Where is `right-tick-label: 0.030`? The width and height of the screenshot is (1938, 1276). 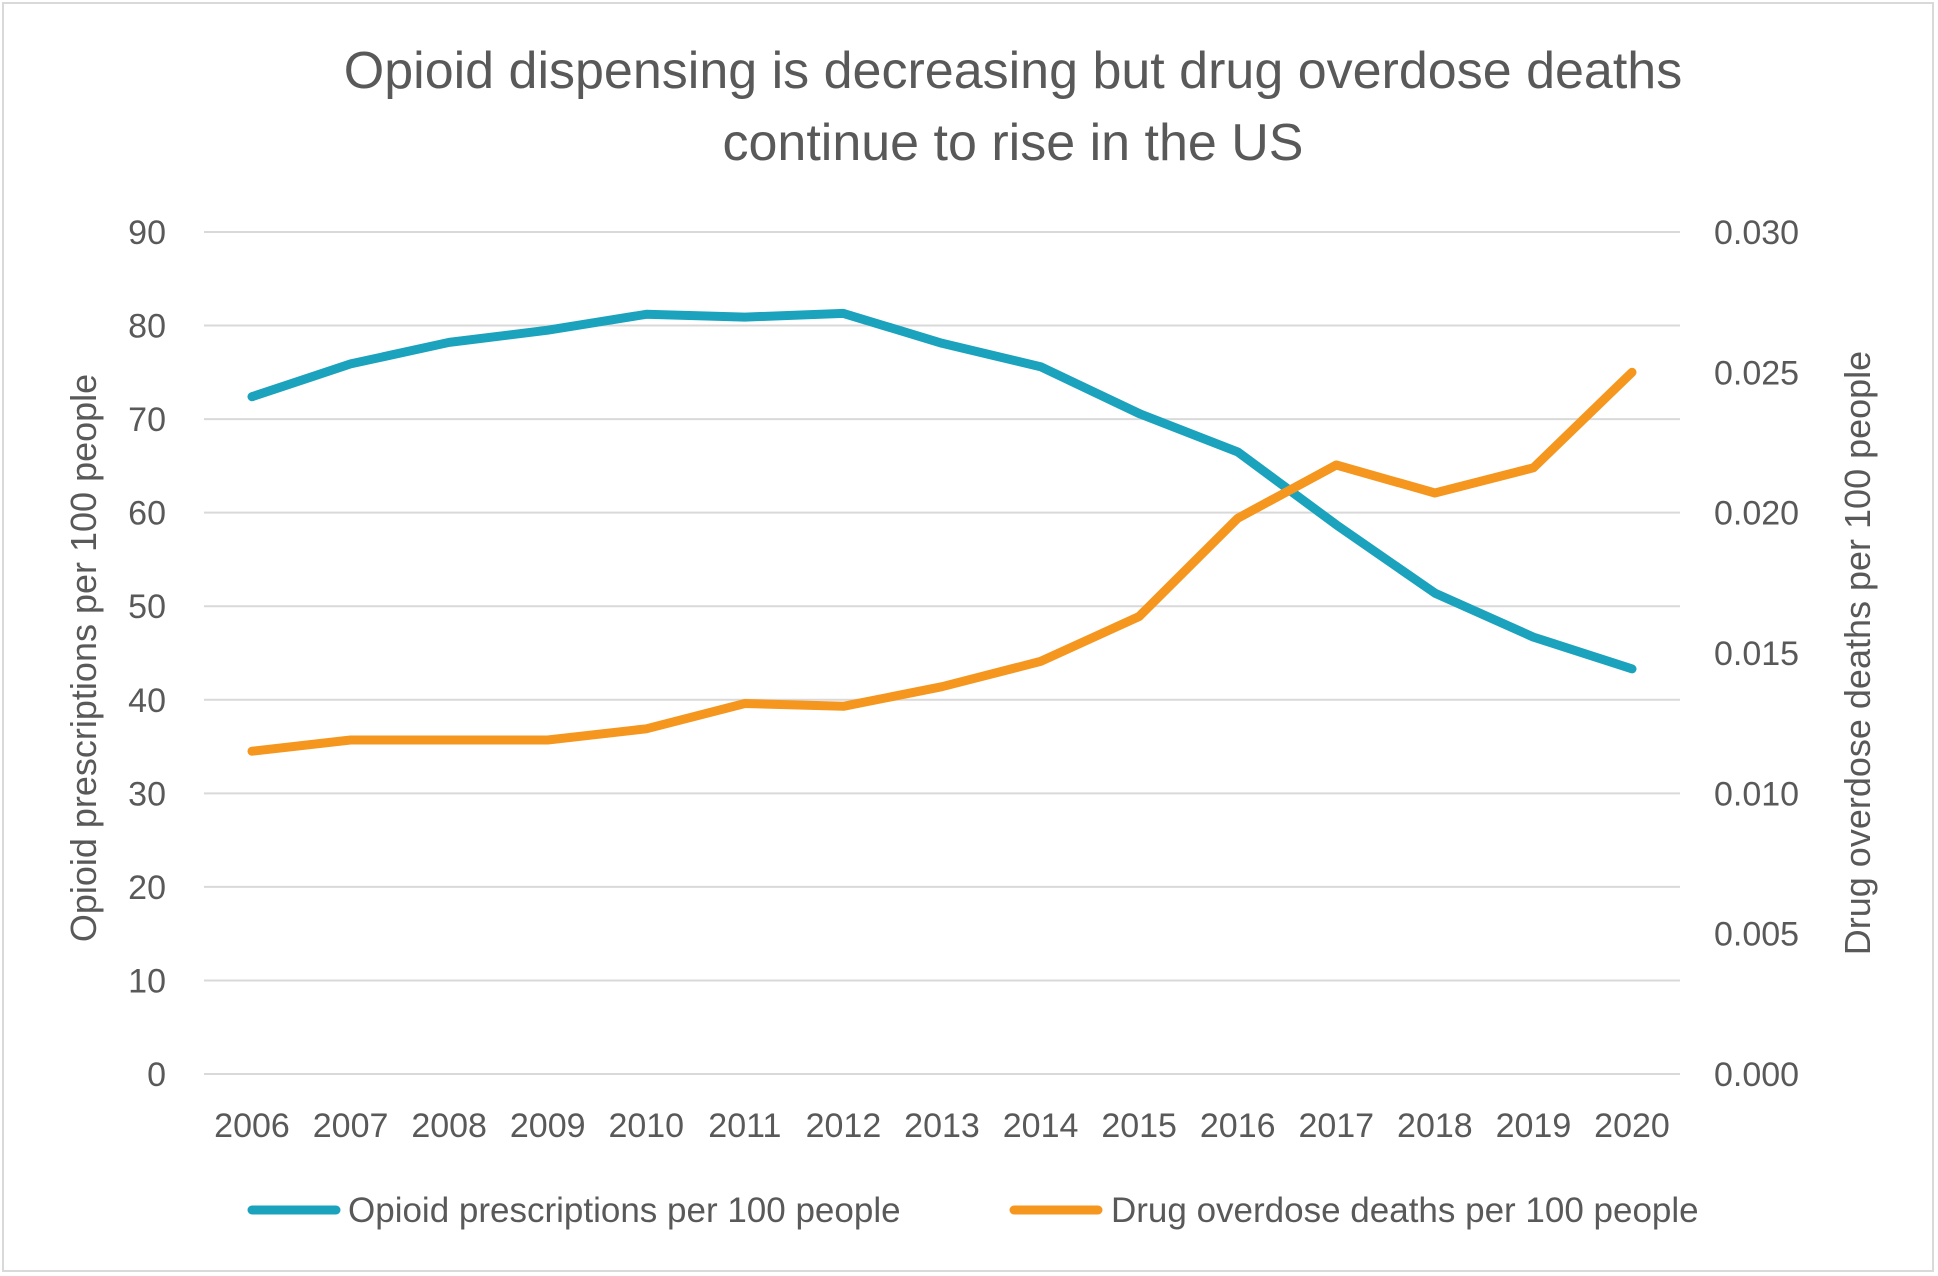 right-tick-label: 0.030 is located at coordinates (1756, 233).